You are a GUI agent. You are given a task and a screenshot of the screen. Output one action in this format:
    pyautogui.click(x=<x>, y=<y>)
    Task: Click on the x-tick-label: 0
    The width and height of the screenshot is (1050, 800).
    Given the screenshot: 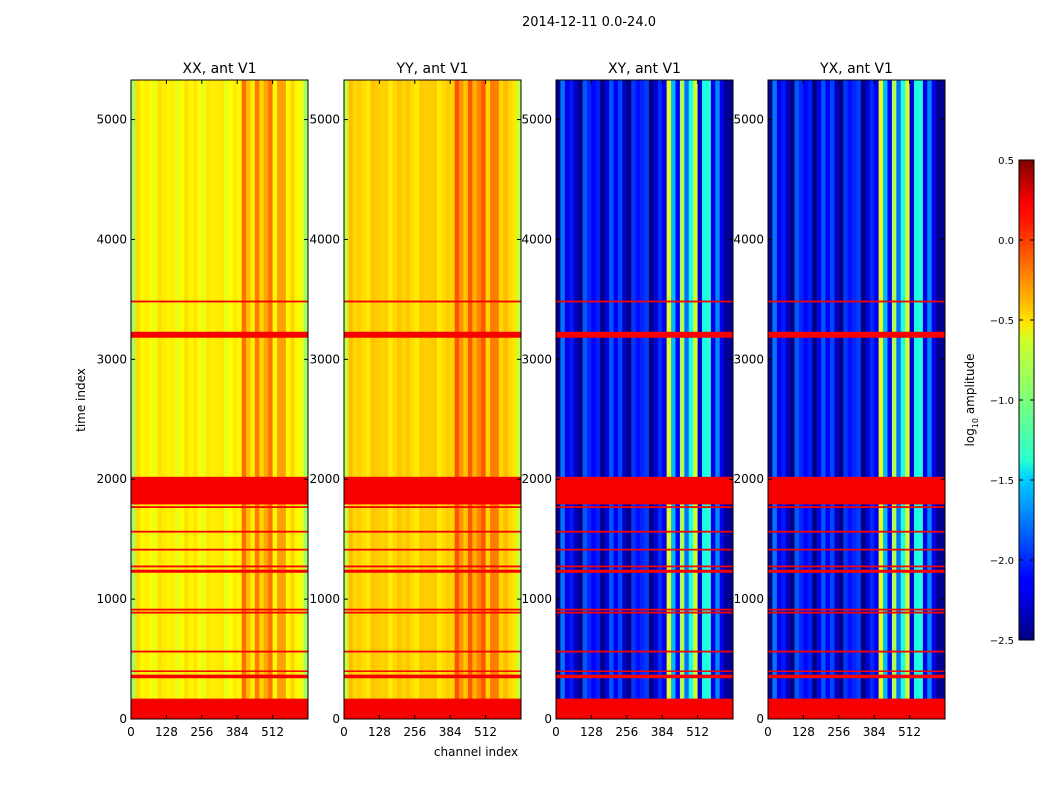 What is the action you would take?
    pyautogui.click(x=344, y=732)
    